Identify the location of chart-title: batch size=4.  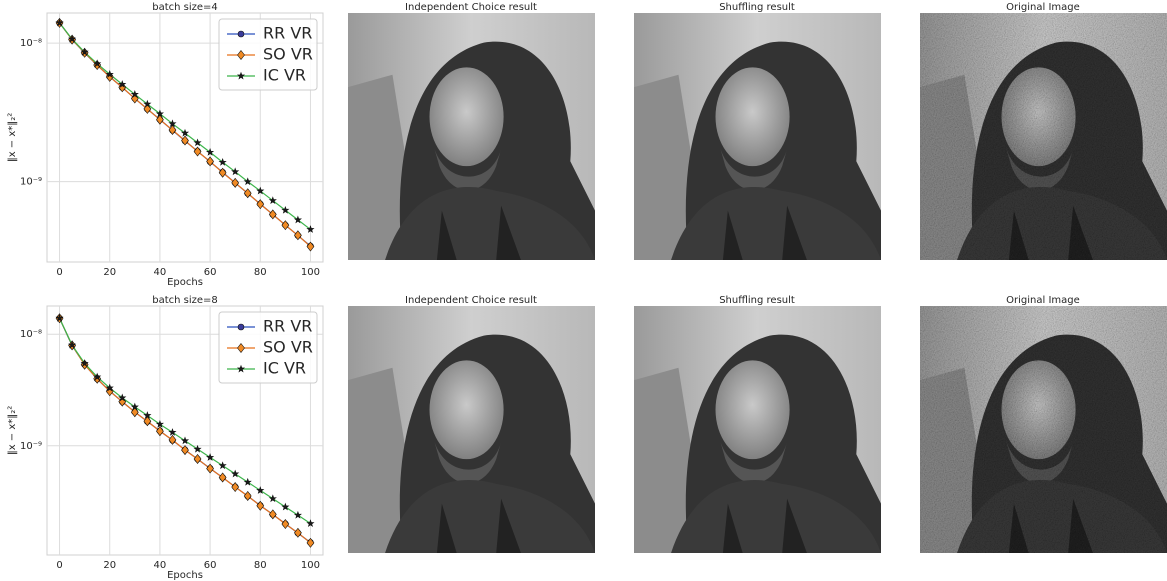
(185, 7).